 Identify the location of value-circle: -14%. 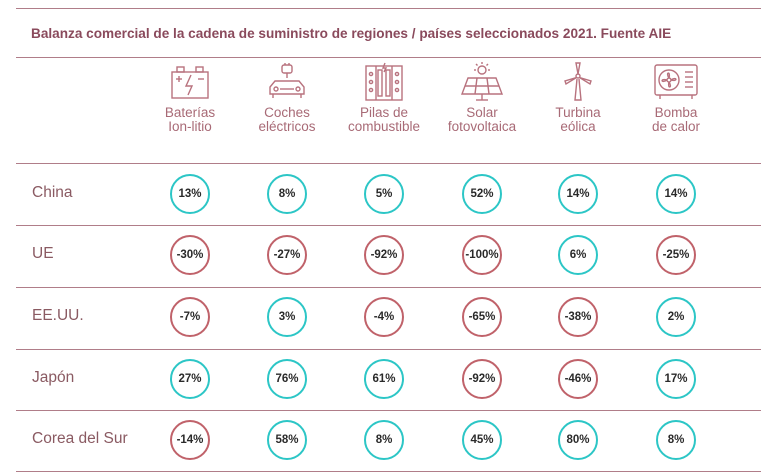
(190, 440).